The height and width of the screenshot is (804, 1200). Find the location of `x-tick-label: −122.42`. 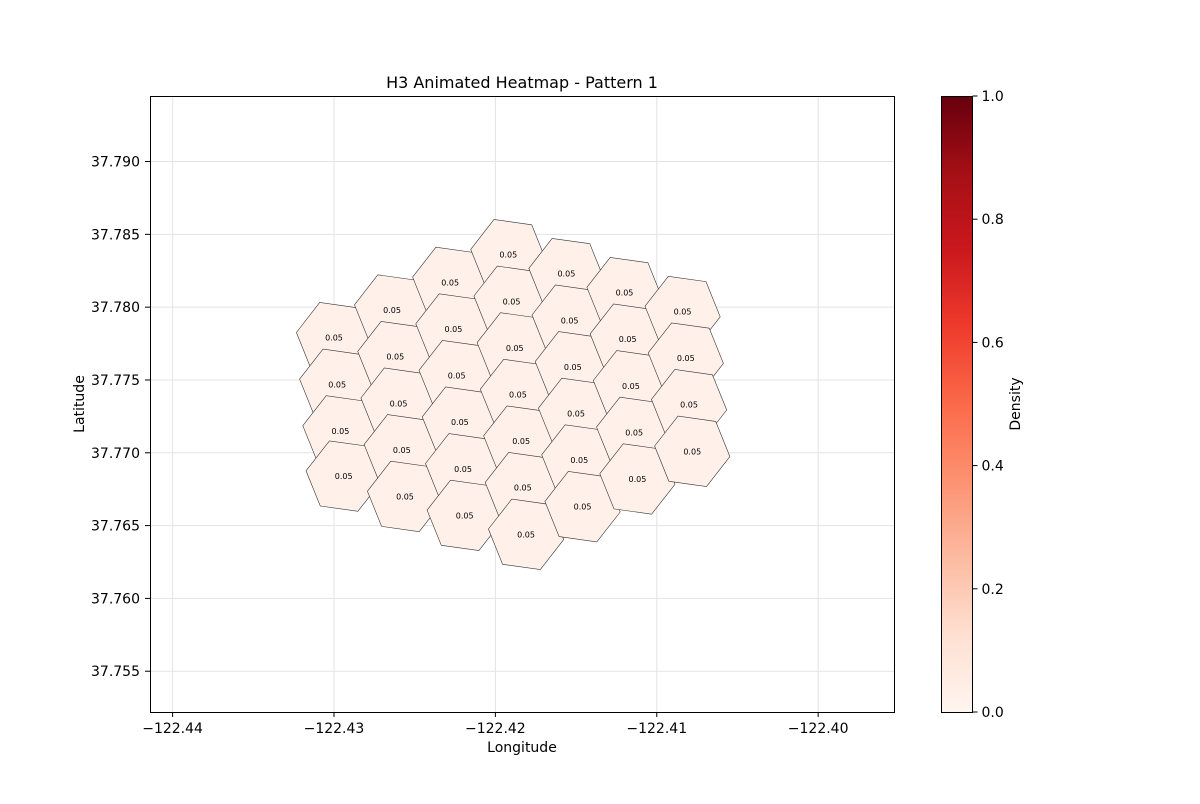

x-tick-label: −122.42 is located at coordinates (495, 729).